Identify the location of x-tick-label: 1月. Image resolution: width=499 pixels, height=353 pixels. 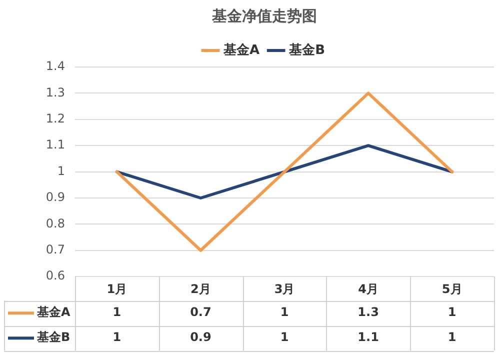
(117, 289).